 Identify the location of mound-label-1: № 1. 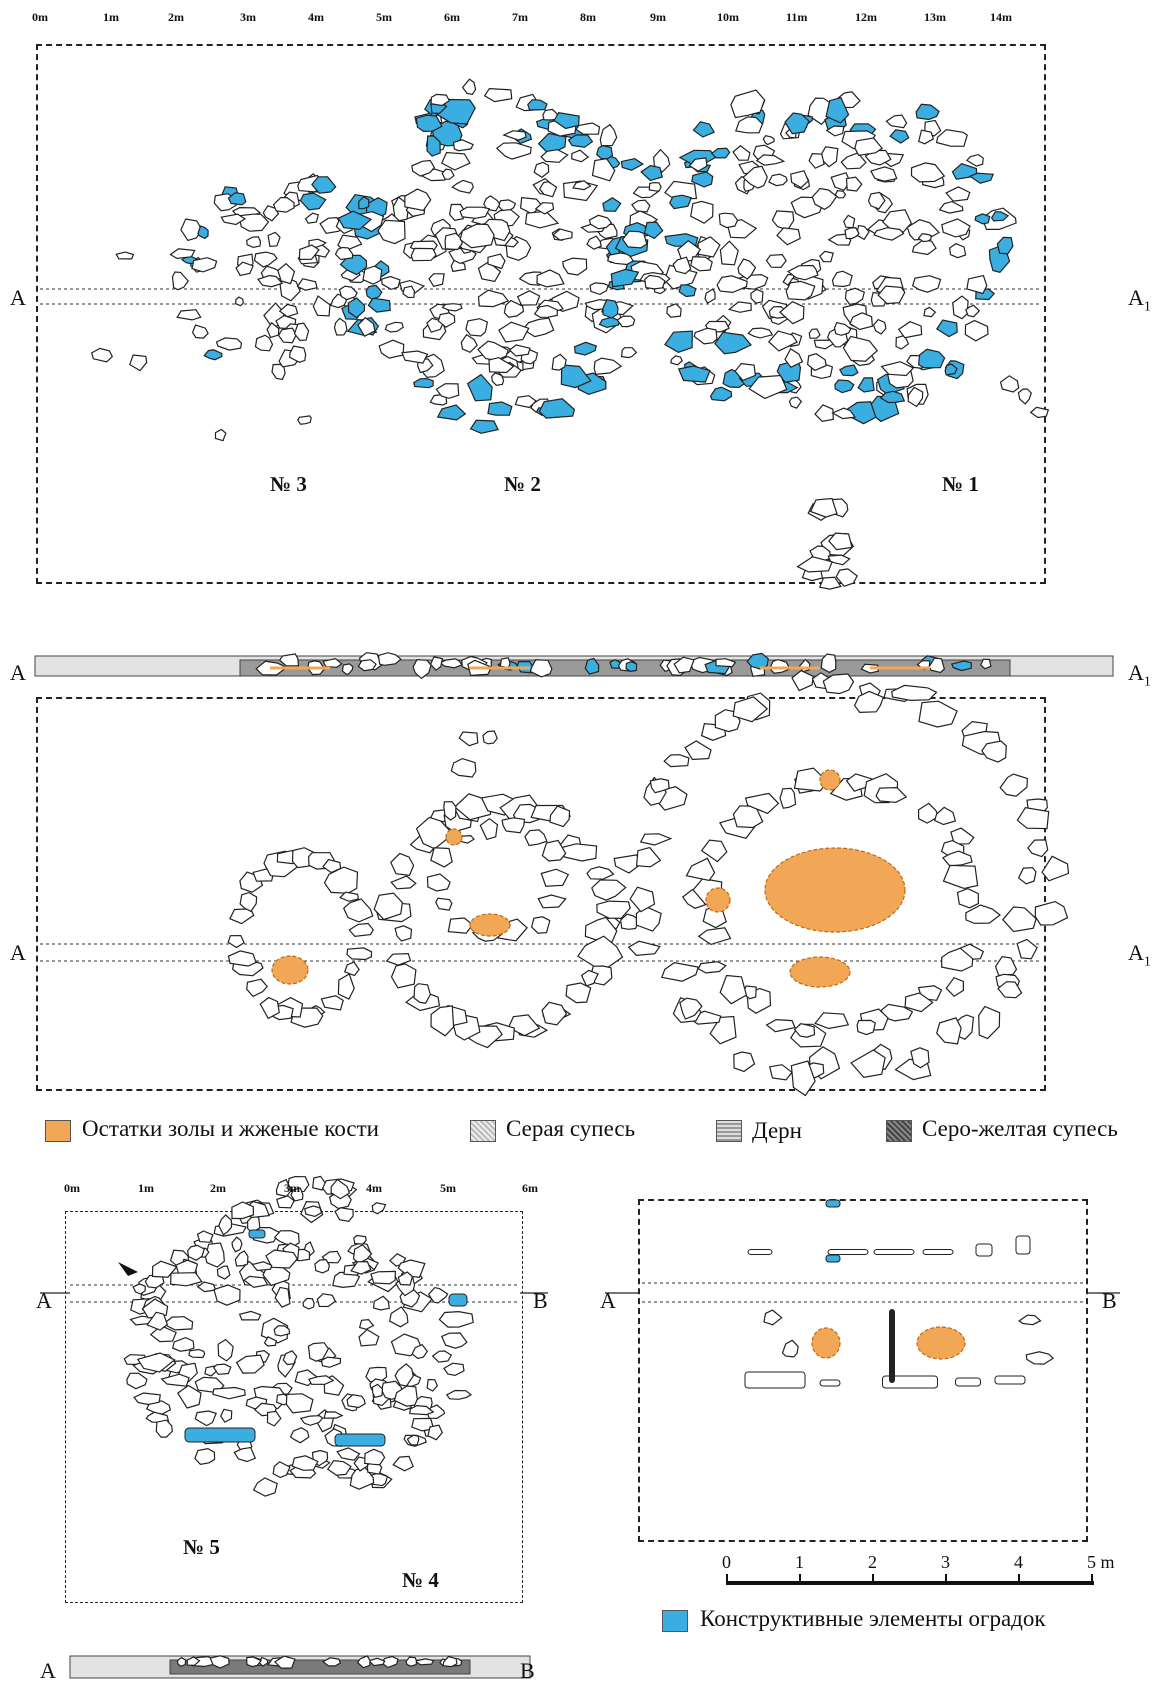
(960, 484).